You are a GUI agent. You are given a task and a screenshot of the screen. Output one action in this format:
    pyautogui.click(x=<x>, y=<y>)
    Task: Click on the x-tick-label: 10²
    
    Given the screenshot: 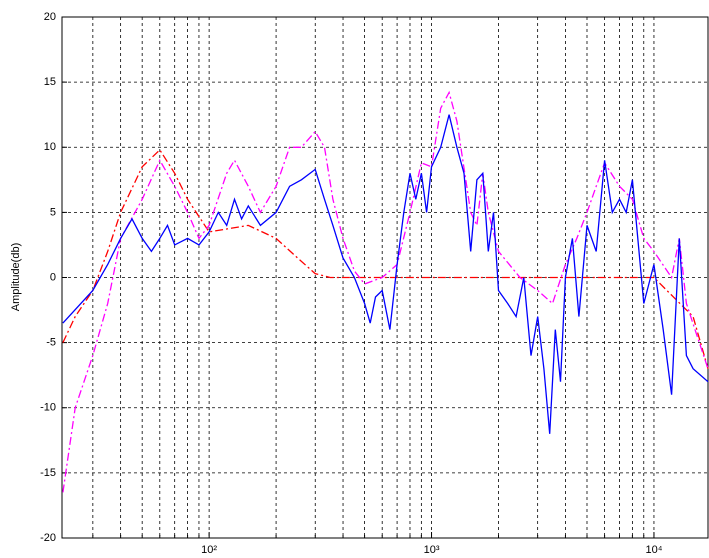 What is the action you would take?
    pyautogui.click(x=209, y=550)
    